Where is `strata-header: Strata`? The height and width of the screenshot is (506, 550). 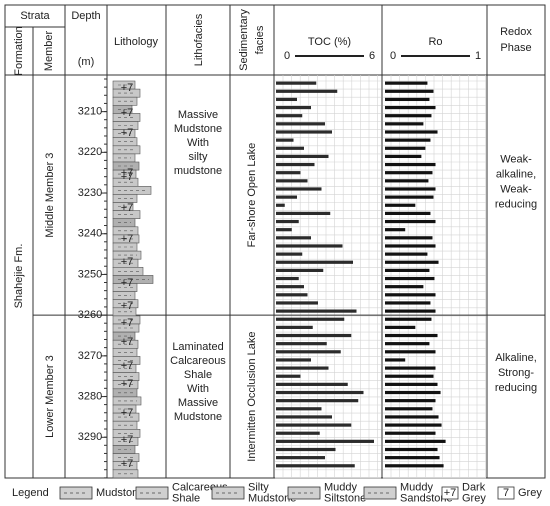
strata-header: Strata is located at coordinates (35, 16).